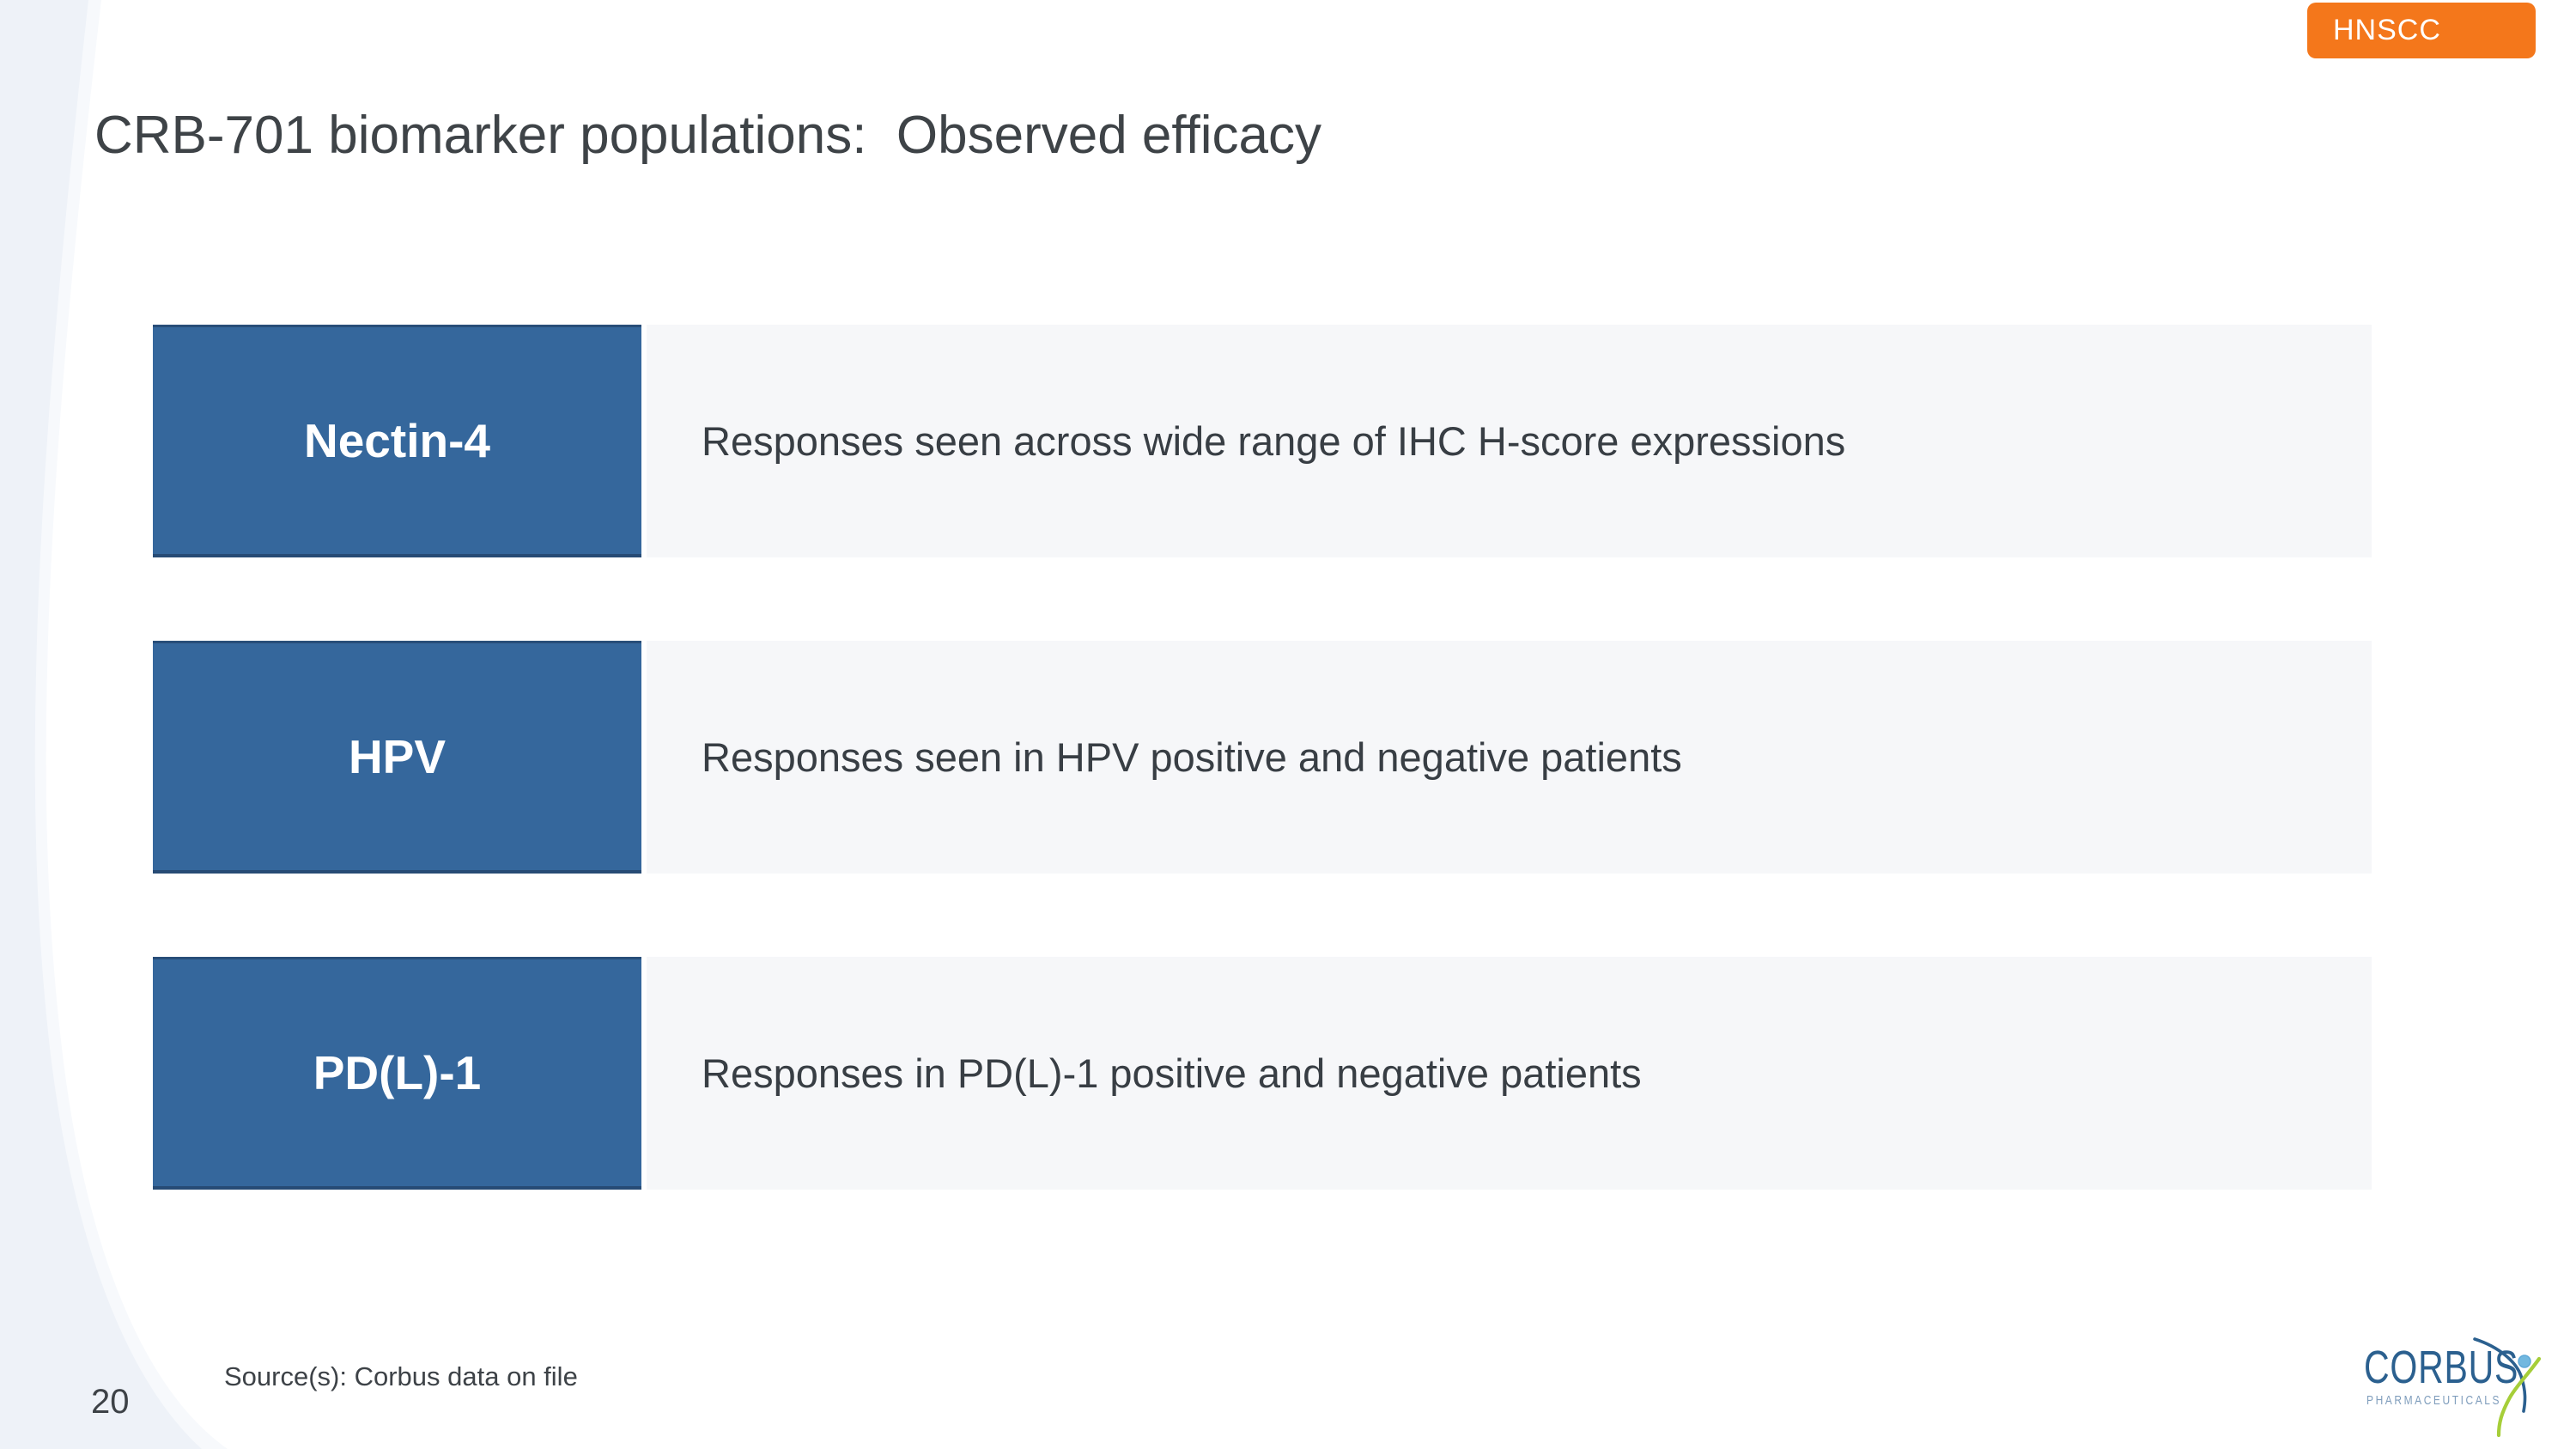 Image resolution: width=2576 pixels, height=1449 pixels. I want to click on left-curve-band-light, so click(114, 724).